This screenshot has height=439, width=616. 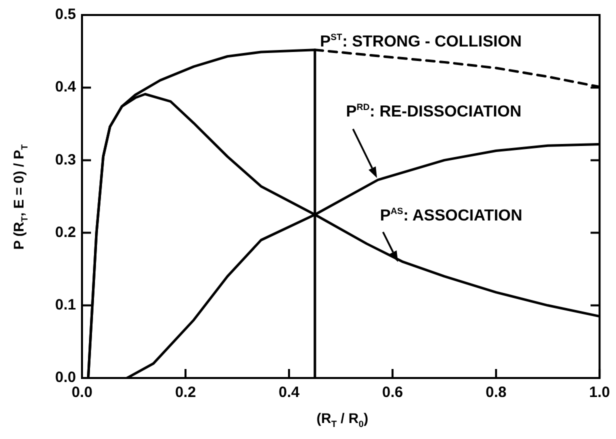 I want to click on y-tick-label: 0.3, so click(x=65, y=159).